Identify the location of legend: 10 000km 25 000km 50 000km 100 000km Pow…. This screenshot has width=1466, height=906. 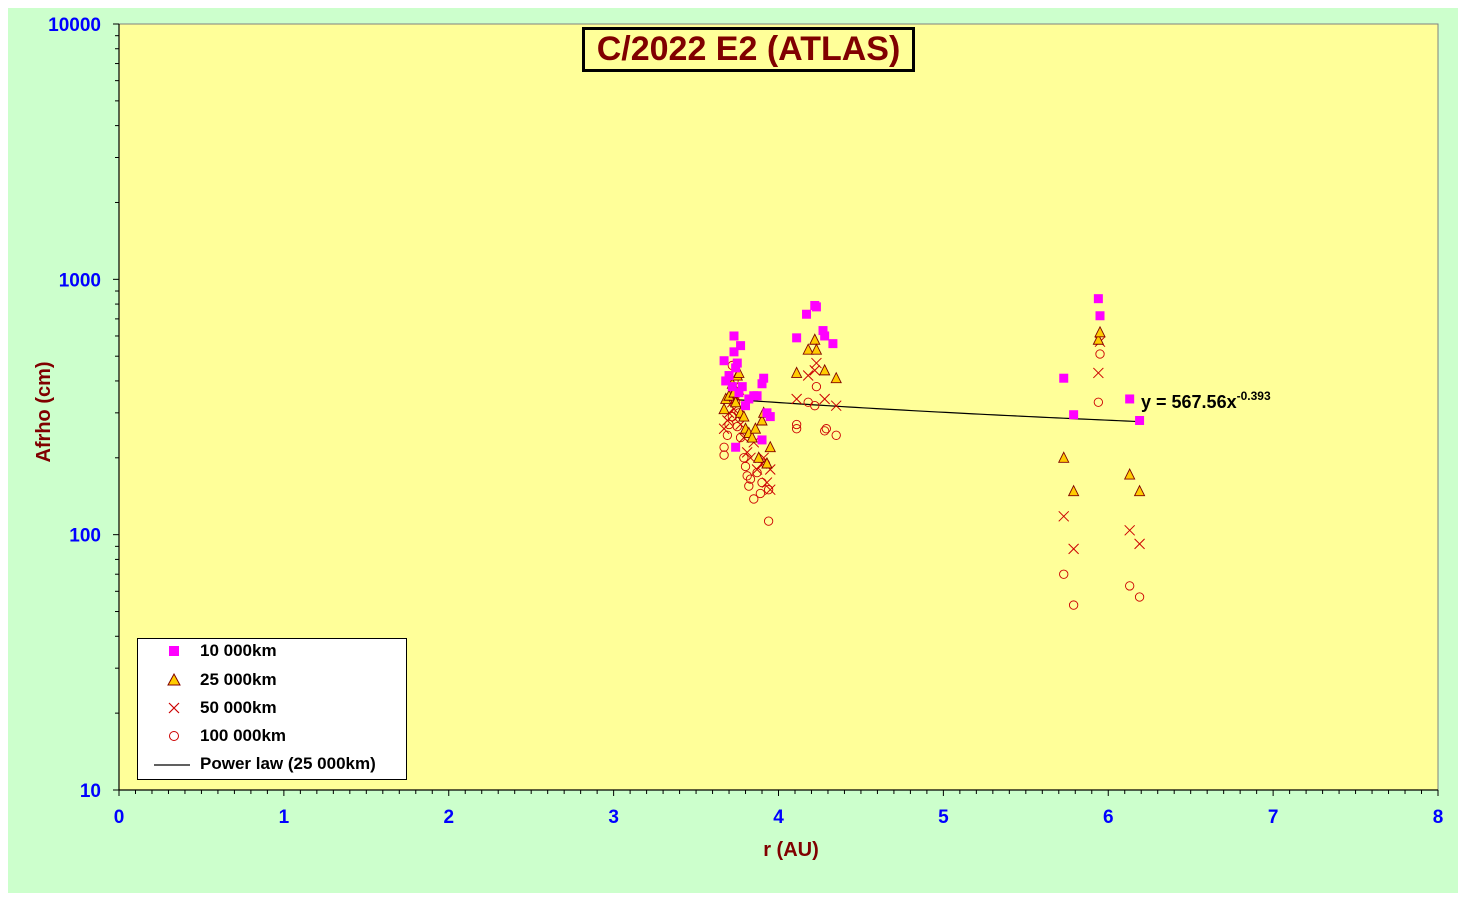
(272, 709).